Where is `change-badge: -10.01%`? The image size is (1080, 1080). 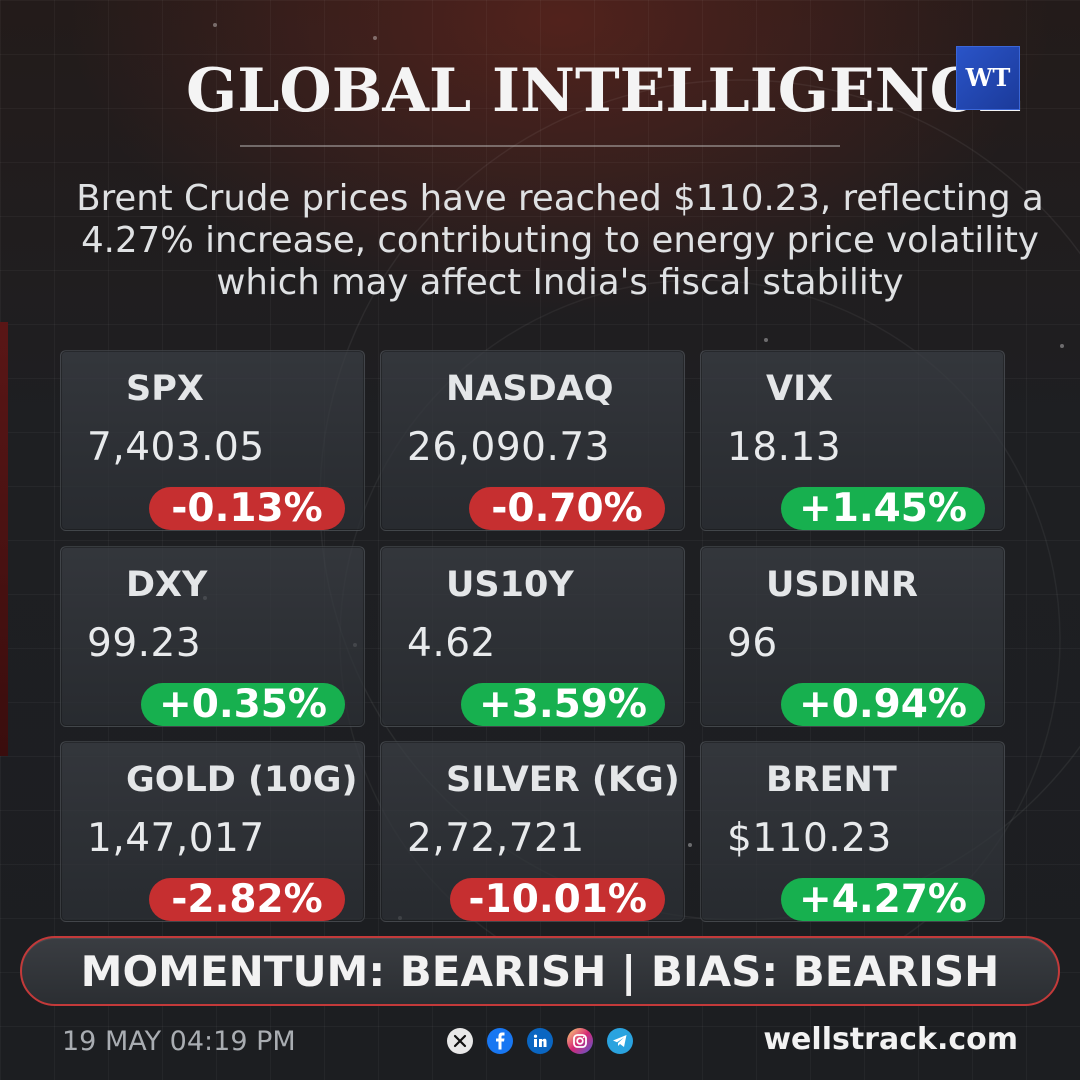 change-badge: -10.01% is located at coordinates (557, 899).